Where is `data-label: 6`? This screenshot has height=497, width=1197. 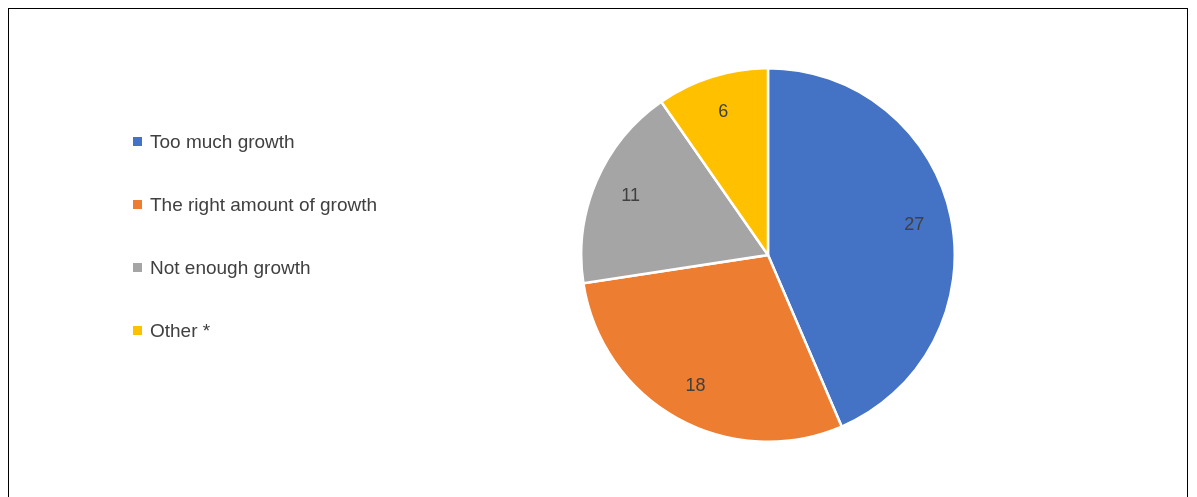 data-label: 6 is located at coordinates (723, 111).